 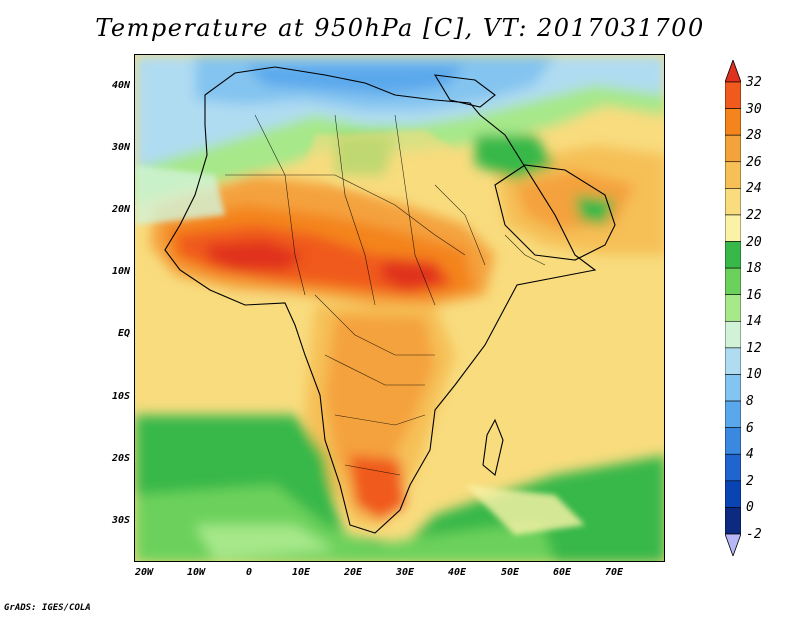 What do you see at coordinates (750, 455) in the screenshot?
I see `colorbar-label: 4` at bounding box center [750, 455].